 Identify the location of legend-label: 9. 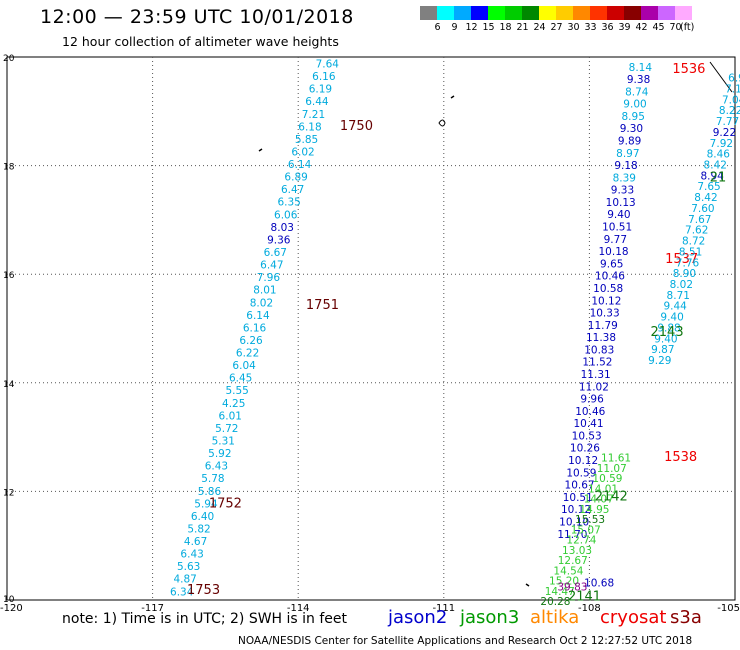
(454, 27).